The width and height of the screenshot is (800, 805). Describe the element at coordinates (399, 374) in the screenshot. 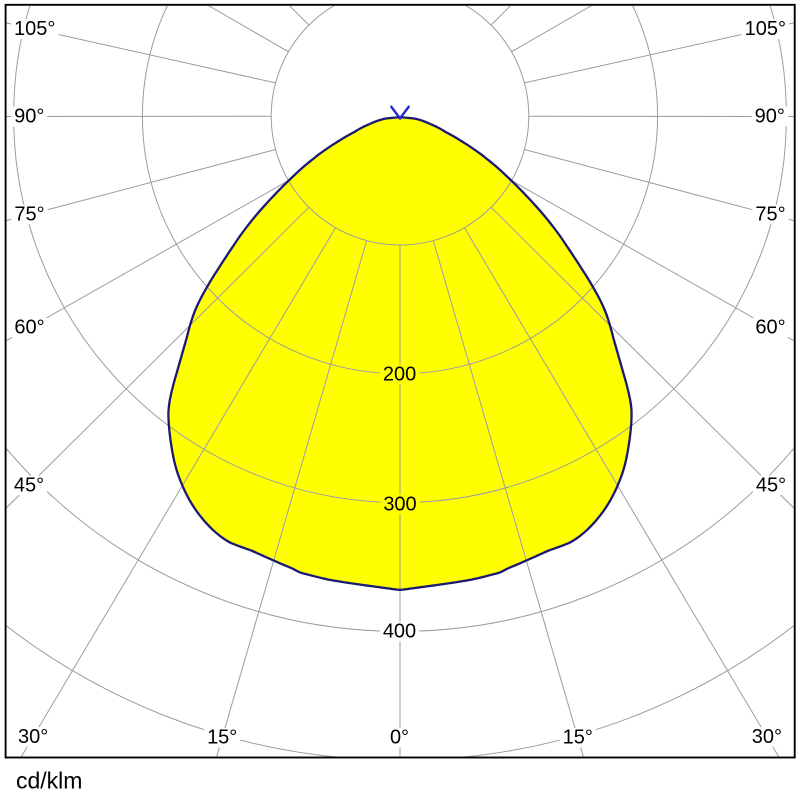

I see `svg-text: 200` at that location.